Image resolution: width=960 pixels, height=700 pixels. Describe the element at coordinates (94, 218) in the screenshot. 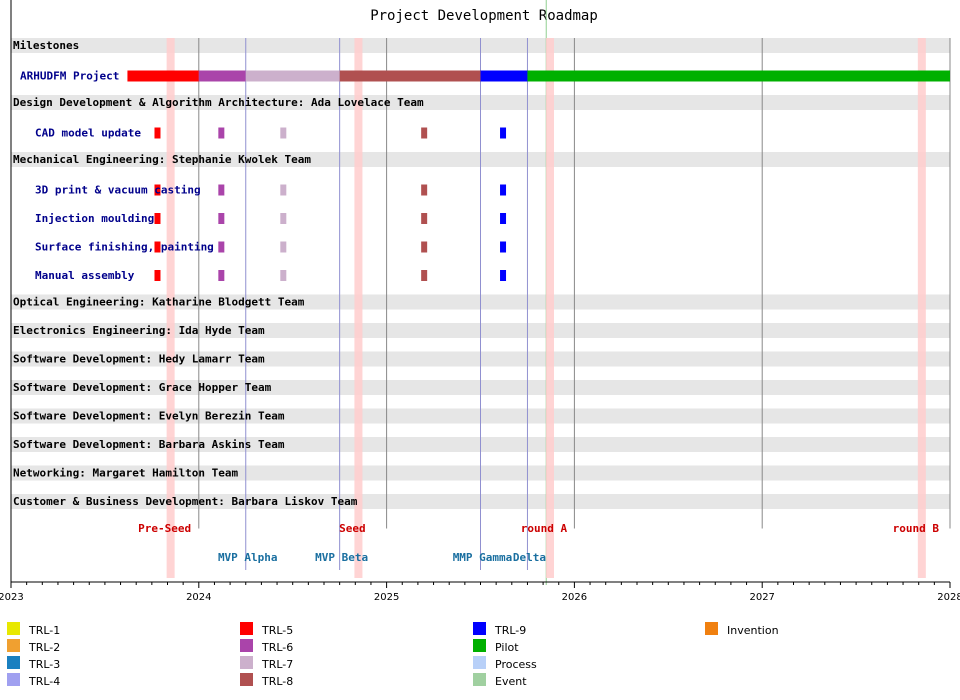

I see `task-label: Injection moulding` at that location.